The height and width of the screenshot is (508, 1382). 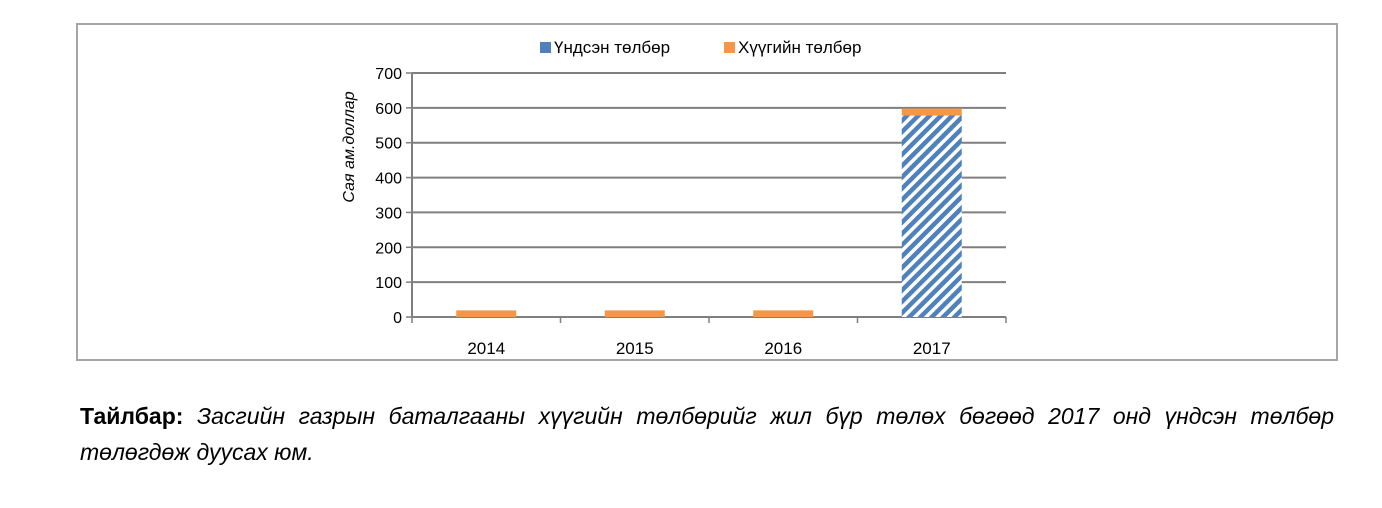 What do you see at coordinates (388, 74) in the screenshot?
I see `y-tick-label: 700` at bounding box center [388, 74].